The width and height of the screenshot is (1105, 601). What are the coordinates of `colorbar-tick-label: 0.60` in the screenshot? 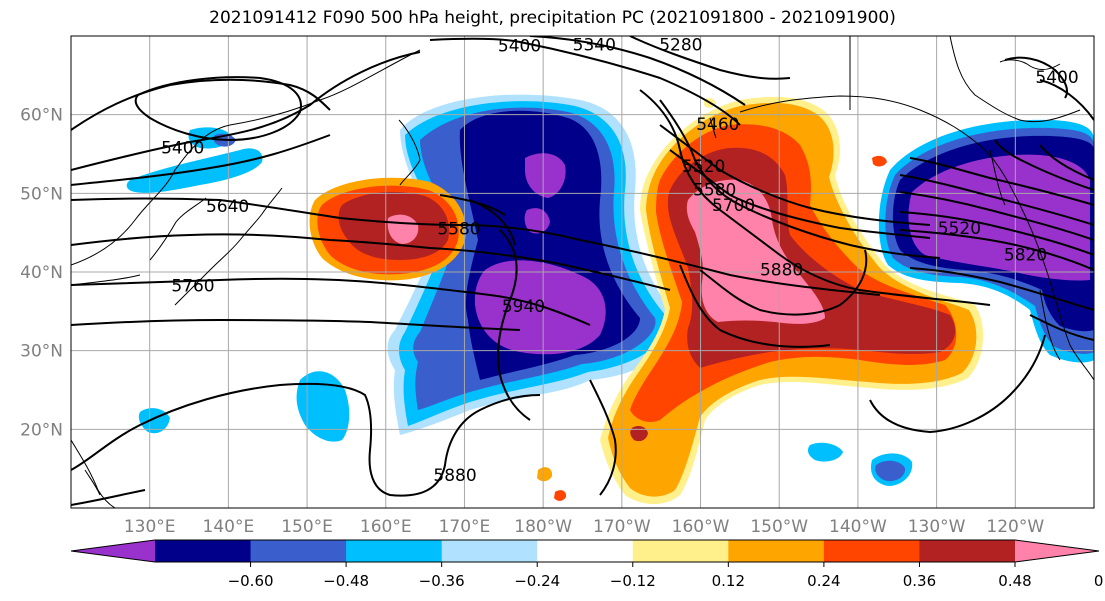 It's located at (1099, 581).